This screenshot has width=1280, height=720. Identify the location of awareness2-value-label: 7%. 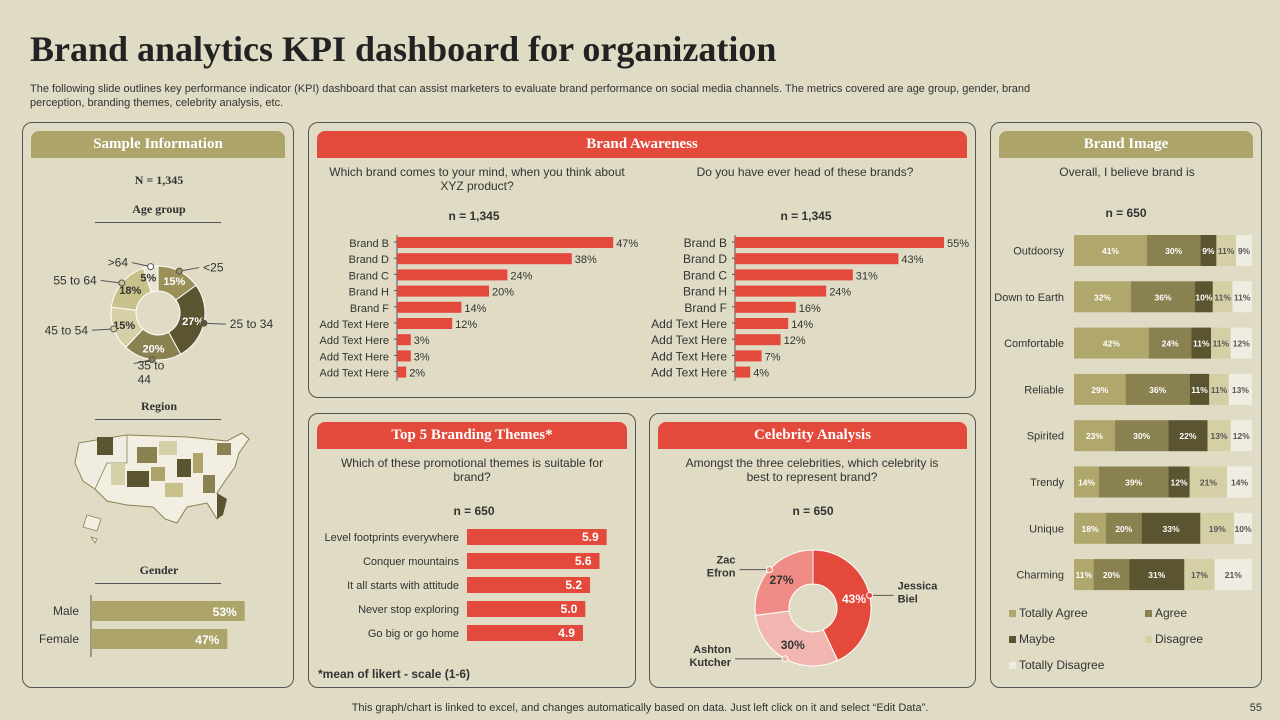
(773, 357).